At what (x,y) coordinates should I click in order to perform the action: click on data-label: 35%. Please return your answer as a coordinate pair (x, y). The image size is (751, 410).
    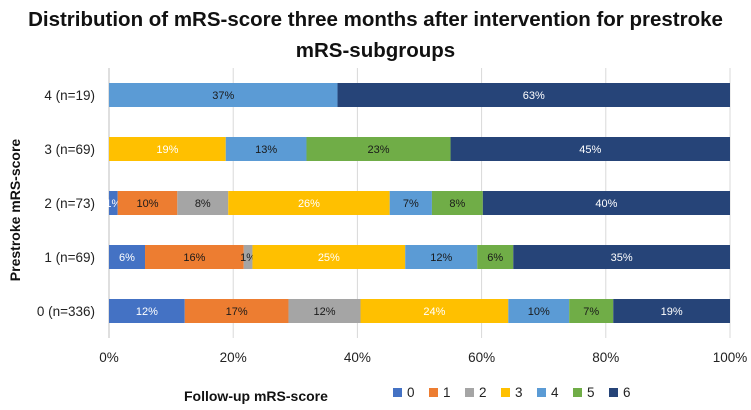
    Looking at the image, I should click on (622, 258).